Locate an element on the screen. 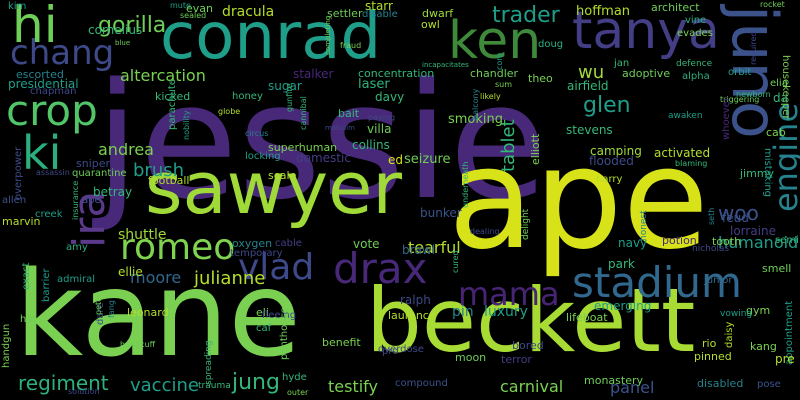  word-balcony: balcony is located at coordinates (475, 104).